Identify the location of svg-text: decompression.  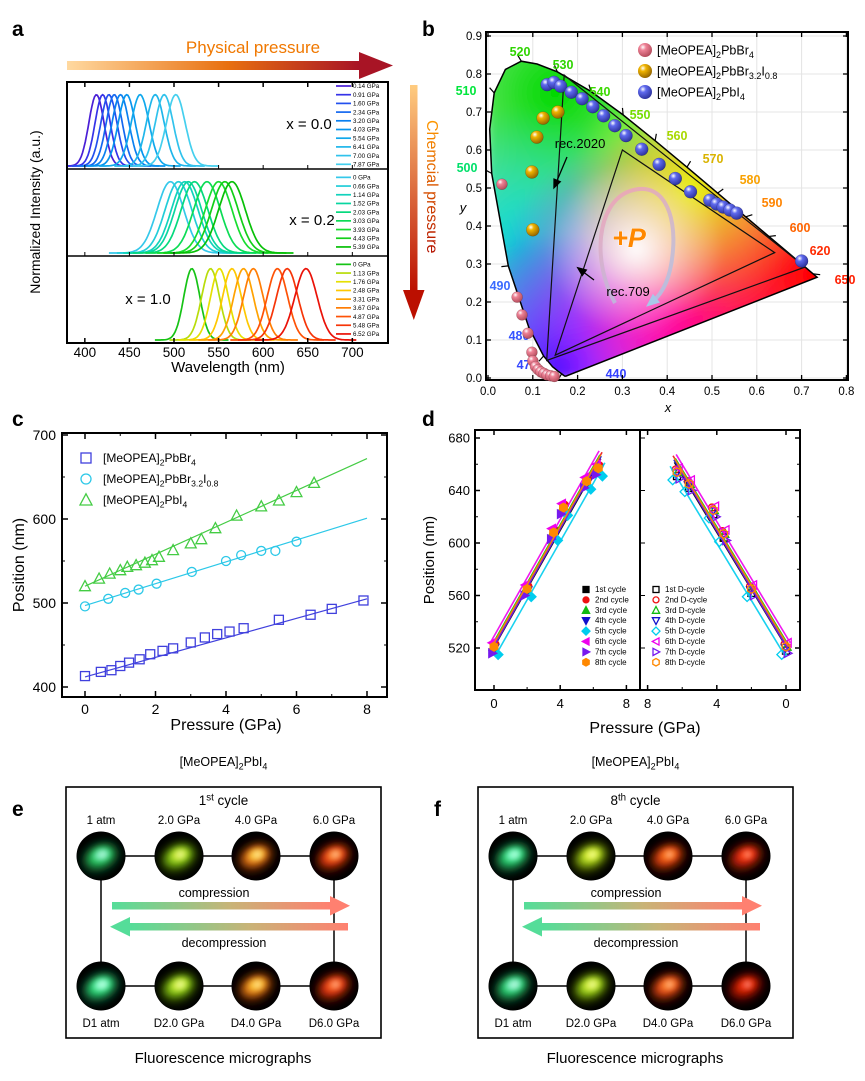
(224, 943).